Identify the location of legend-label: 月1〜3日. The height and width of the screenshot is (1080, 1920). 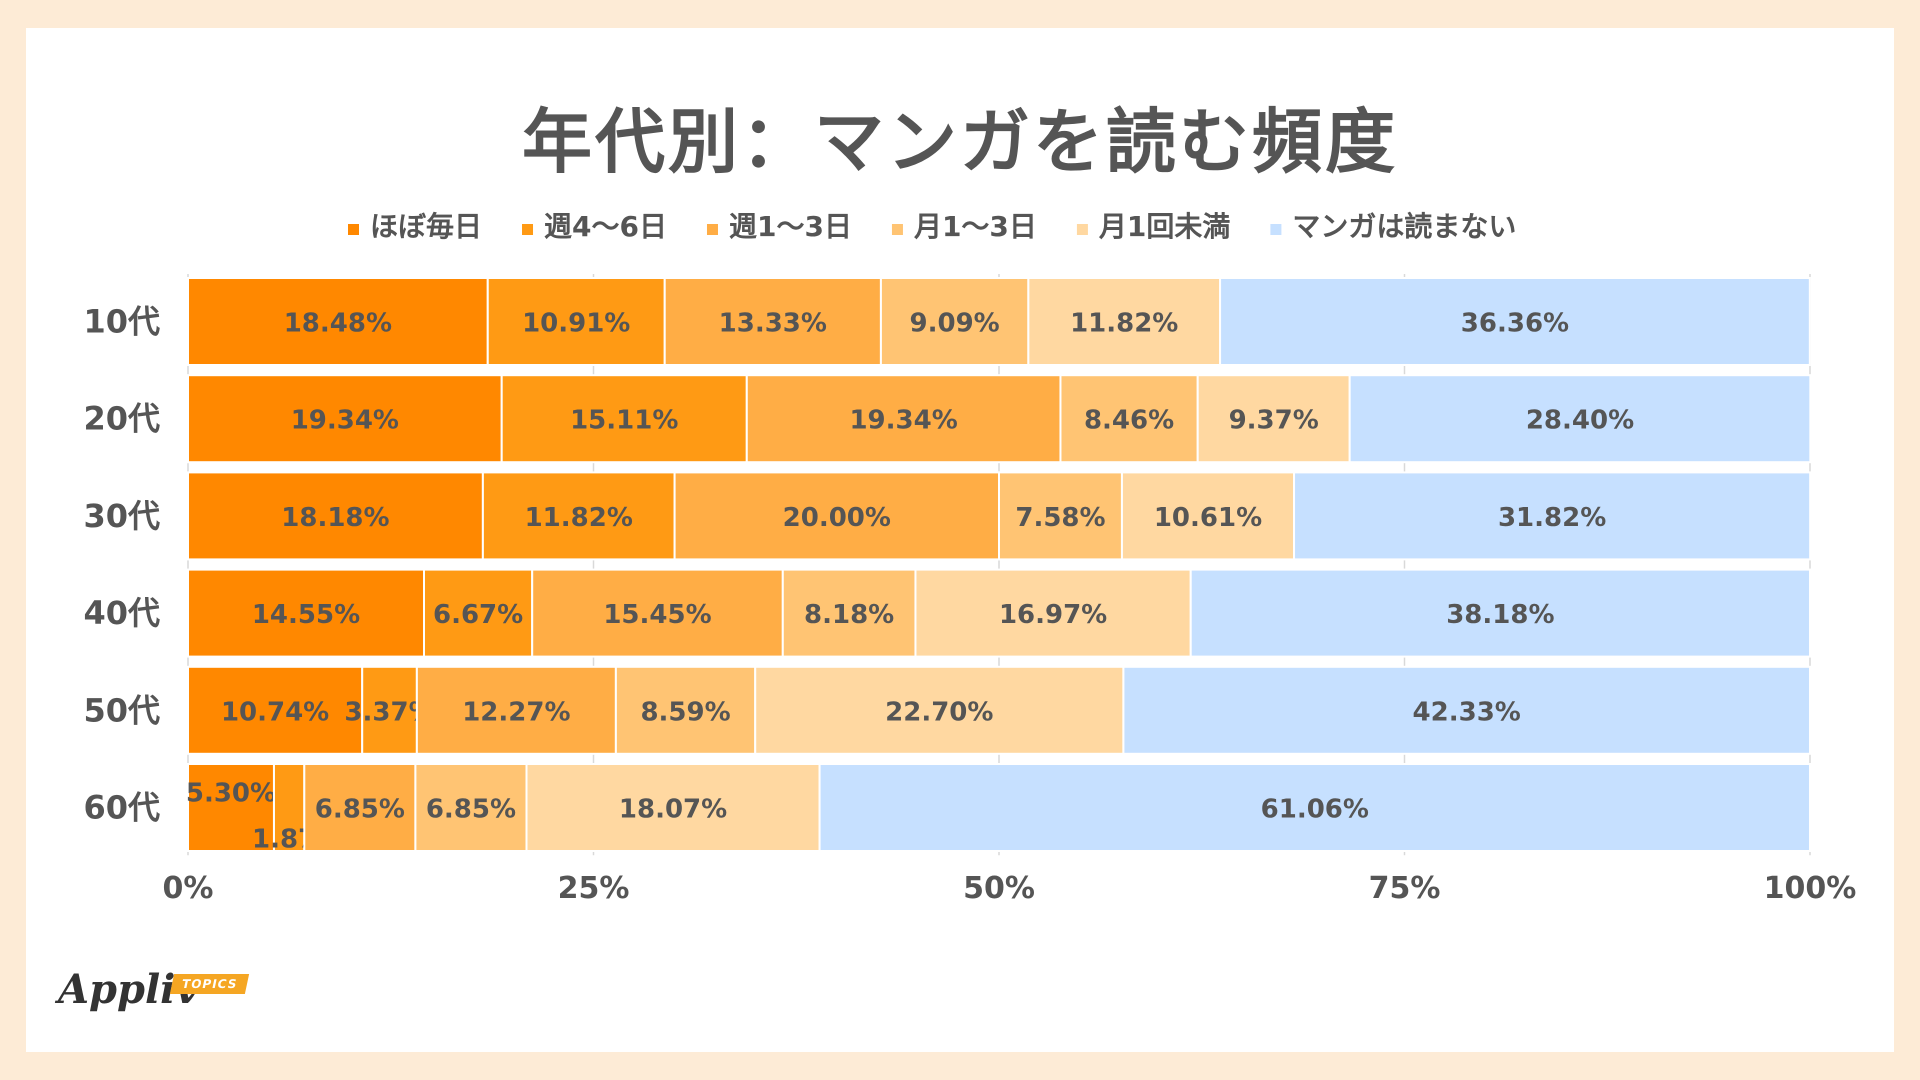
(975, 226).